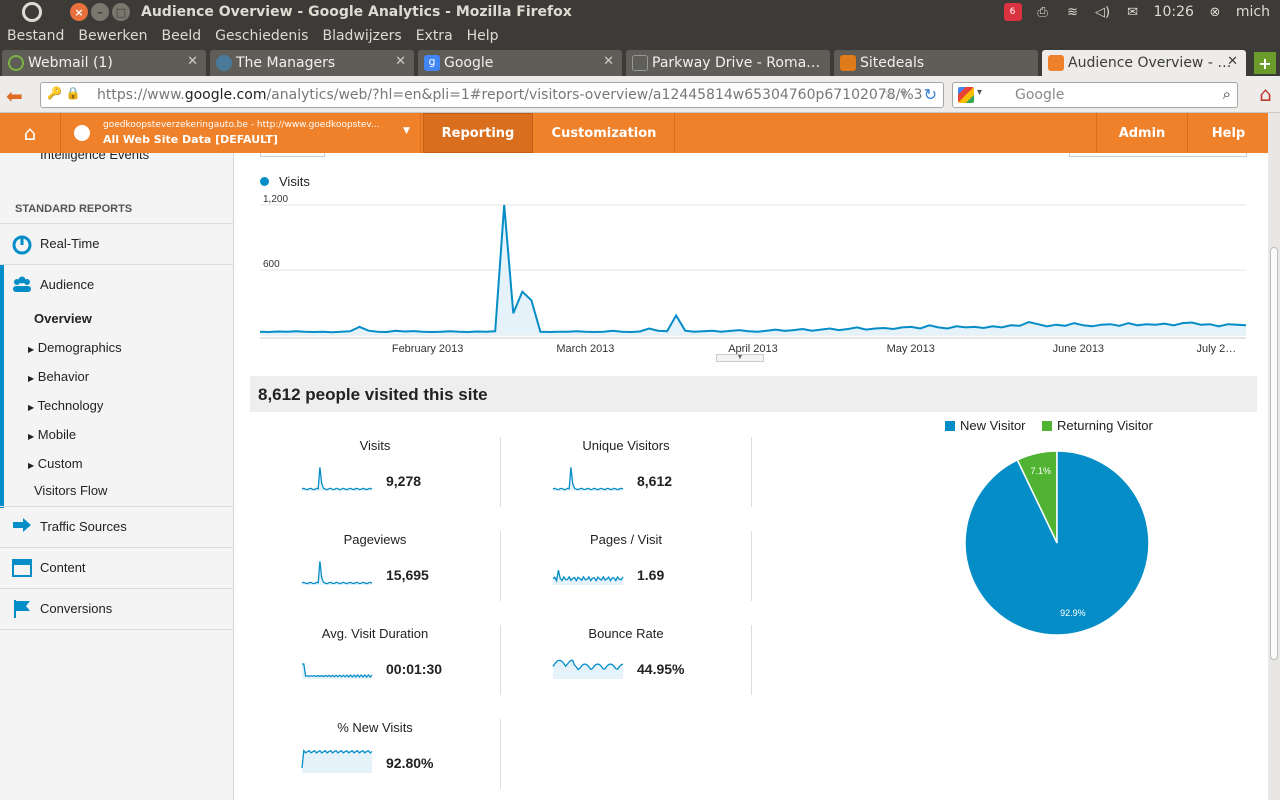 This screenshot has height=800, width=1280. Describe the element at coordinates (116, 284) in the screenshot. I see `sidebar-item-audience: Audience` at that location.